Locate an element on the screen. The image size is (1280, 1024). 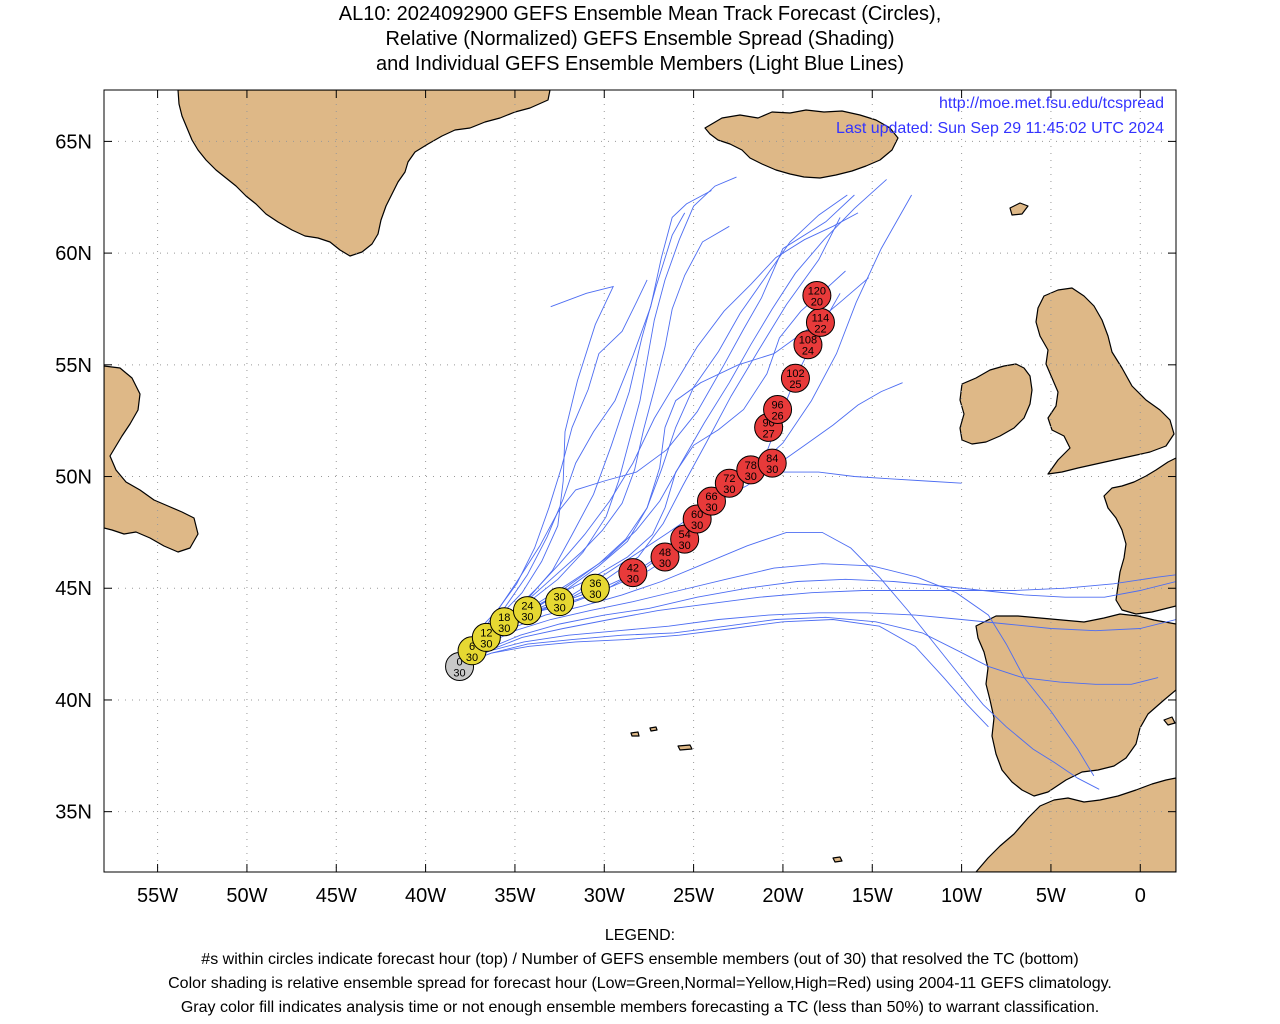
legend-heading: LEGEND: is located at coordinates (640, 935).